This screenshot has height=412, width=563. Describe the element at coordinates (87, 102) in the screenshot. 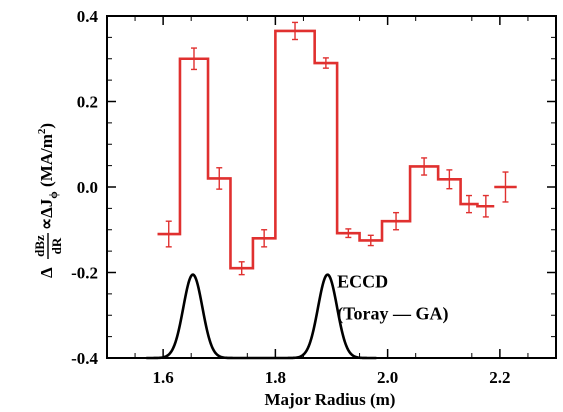

I see `y-tick-label: 0.2` at that location.